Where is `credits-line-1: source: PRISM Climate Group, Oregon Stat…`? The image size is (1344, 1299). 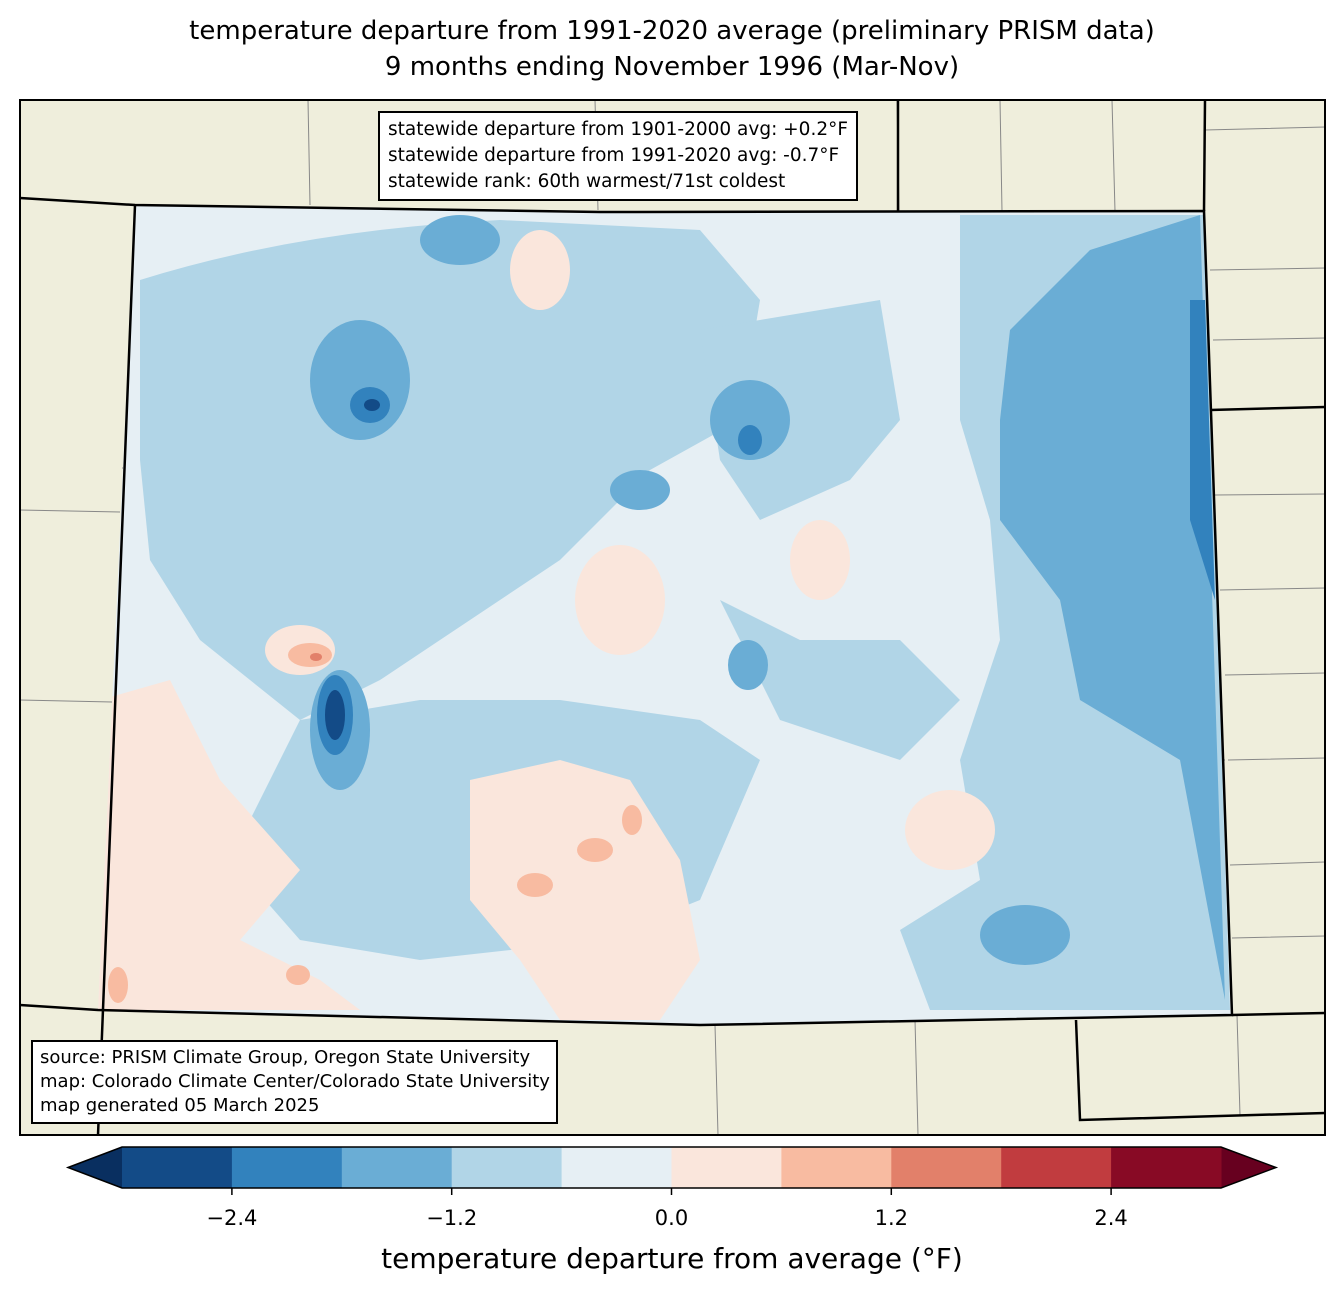 credits-line-1: source: PRISM Climate Group, Oregon Stat… is located at coordinates (285, 1057).